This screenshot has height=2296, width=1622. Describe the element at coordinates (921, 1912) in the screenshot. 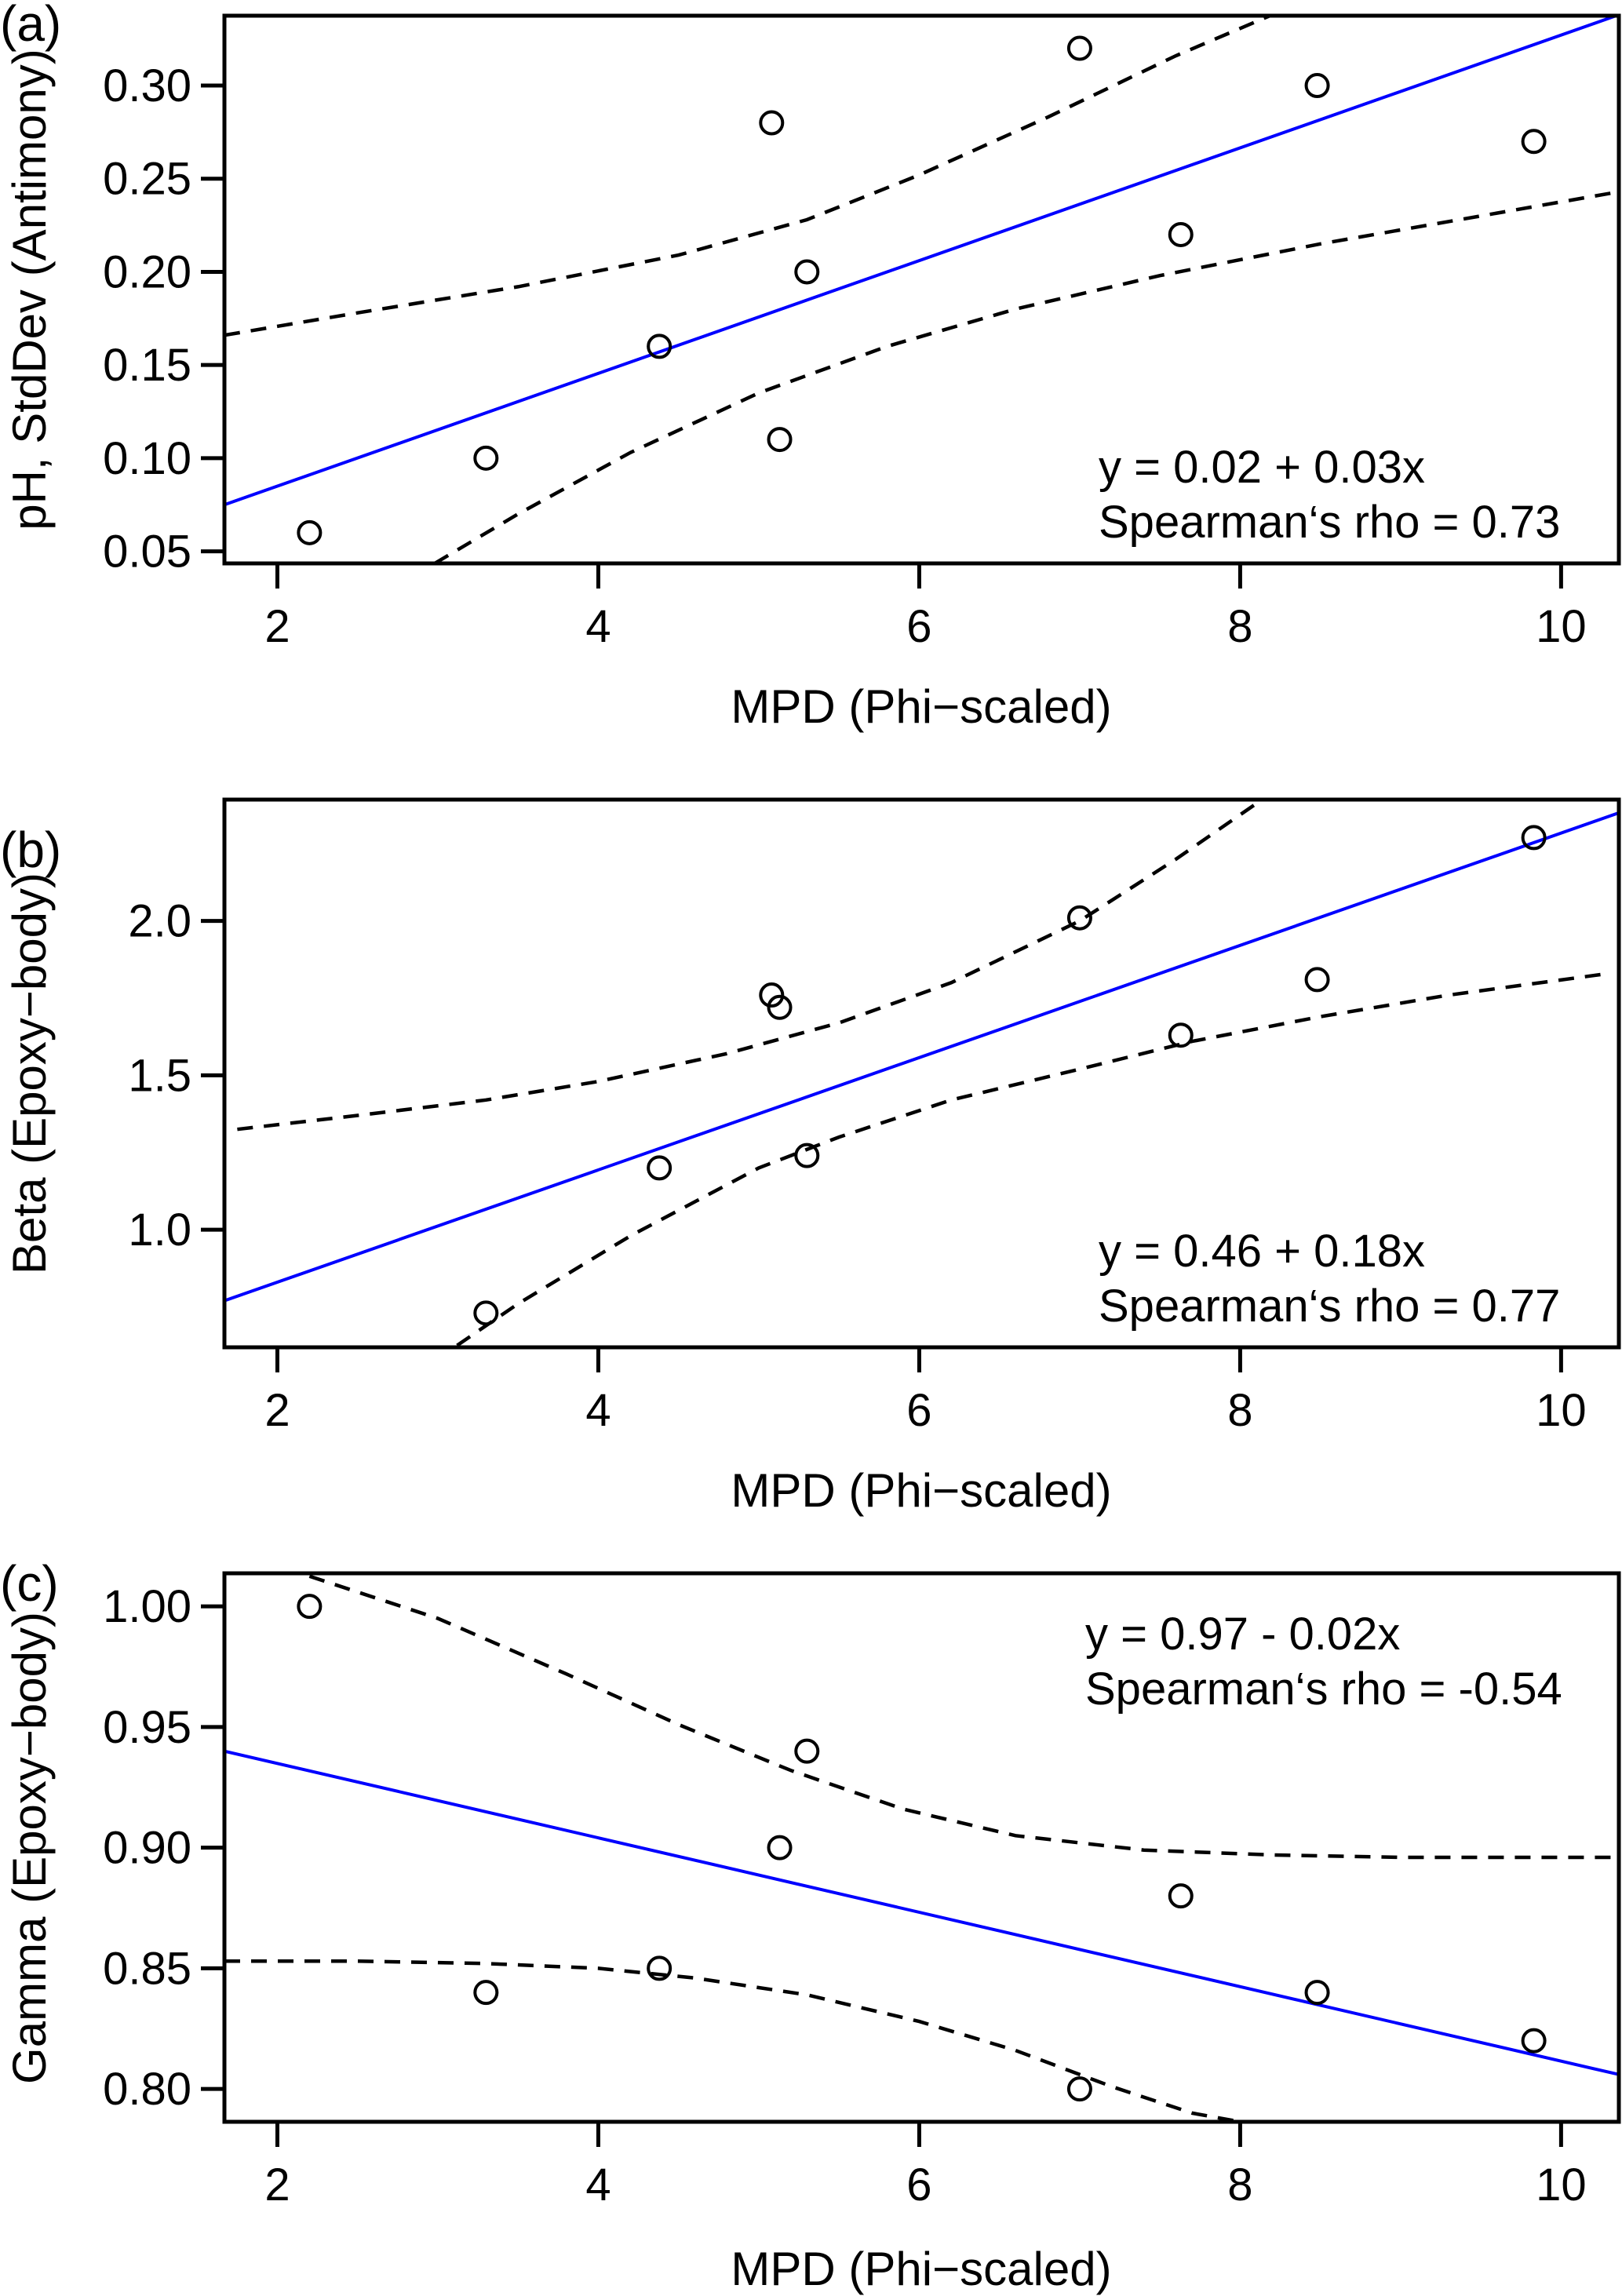

I see `regression-line` at that location.